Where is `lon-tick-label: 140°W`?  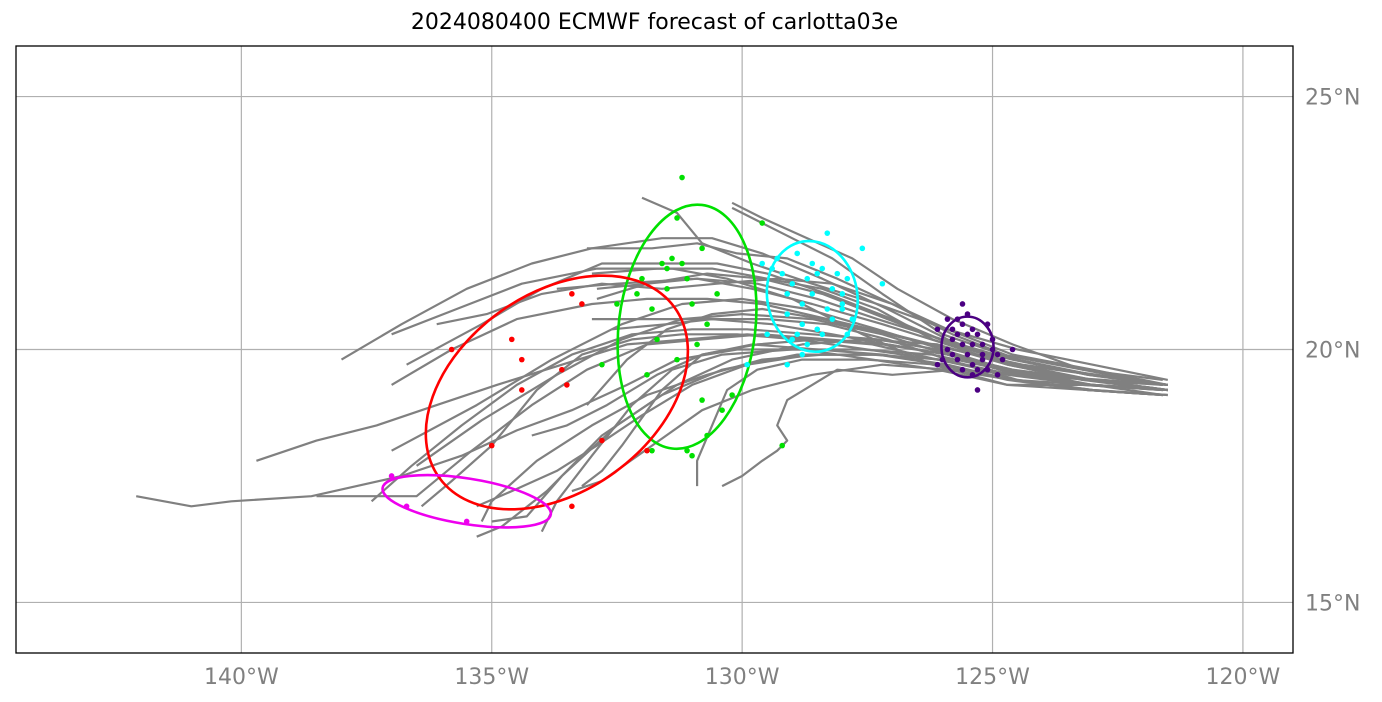 lon-tick-label: 140°W is located at coordinates (241, 677).